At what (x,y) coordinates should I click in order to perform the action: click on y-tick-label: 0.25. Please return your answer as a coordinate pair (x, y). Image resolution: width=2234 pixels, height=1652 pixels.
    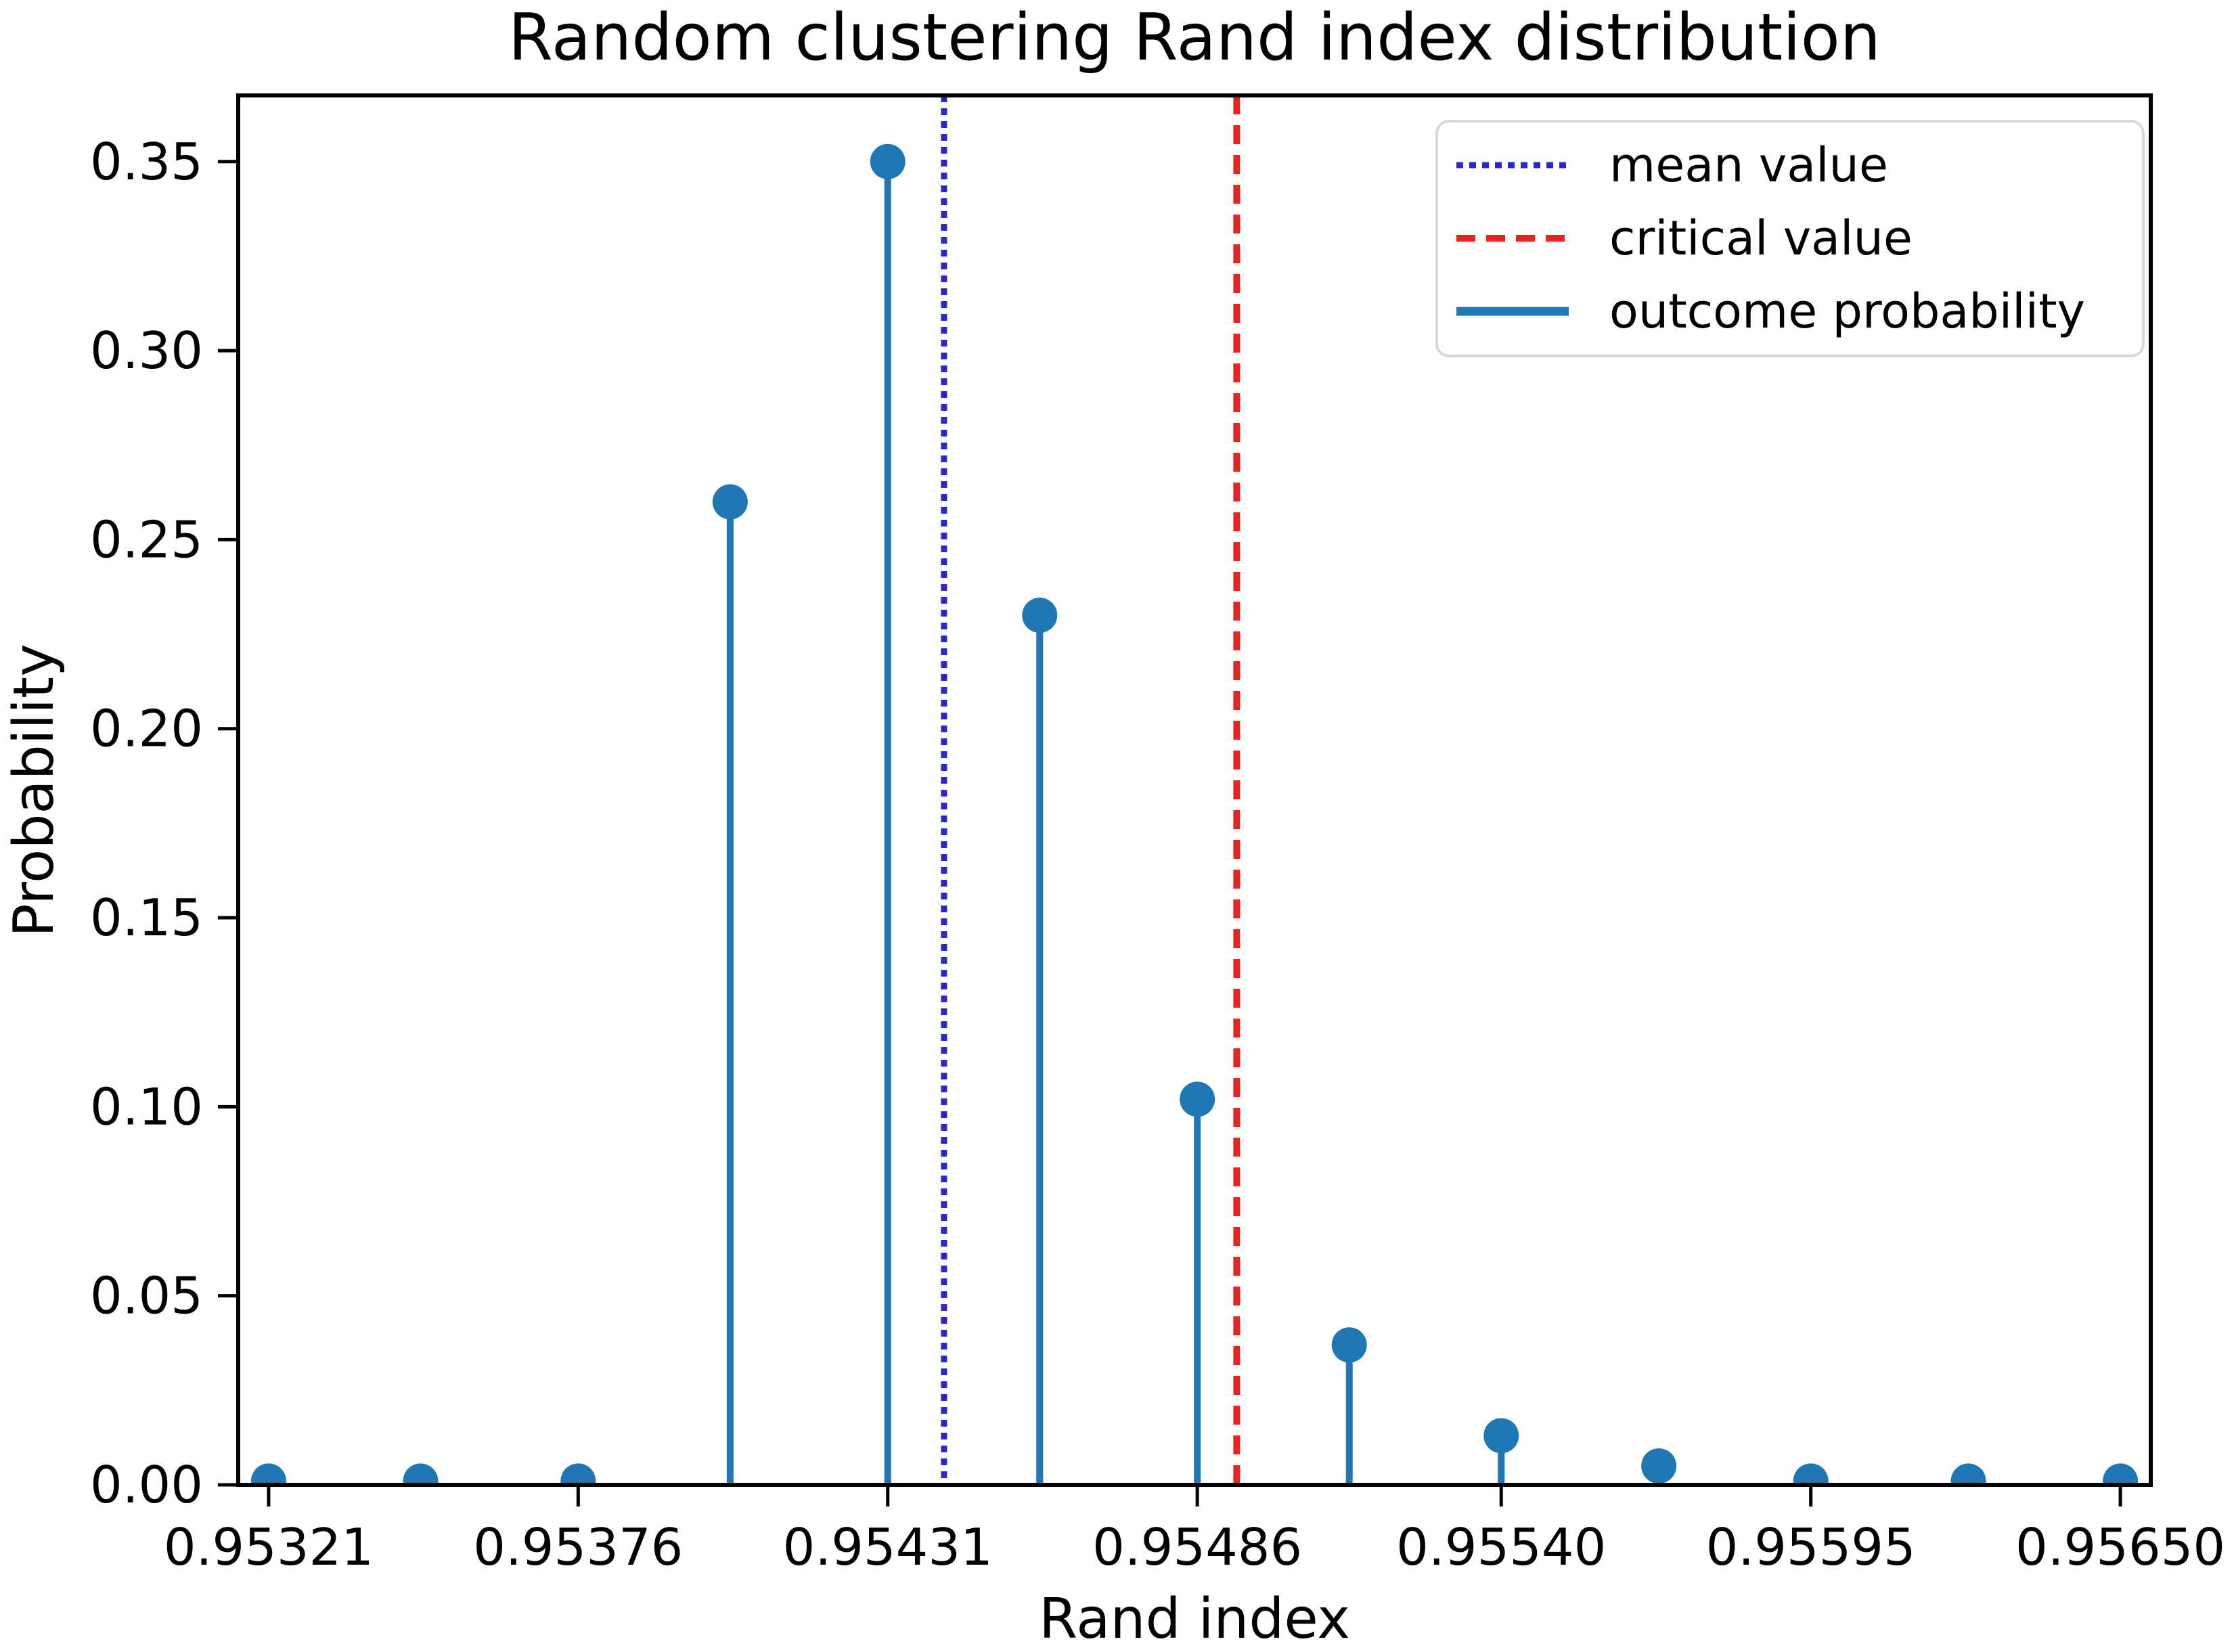
    Looking at the image, I should click on (146, 539).